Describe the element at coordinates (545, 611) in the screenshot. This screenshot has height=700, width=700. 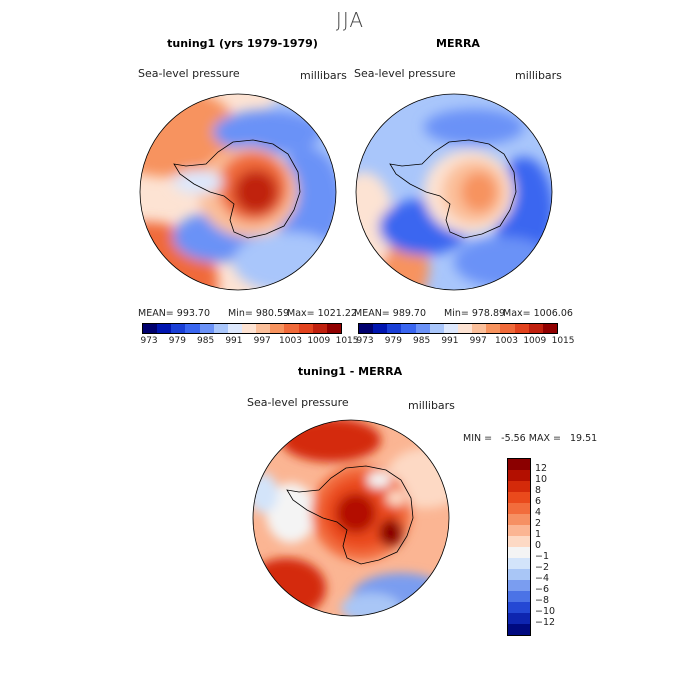
I see `colorbar-tick-label: −10` at that location.